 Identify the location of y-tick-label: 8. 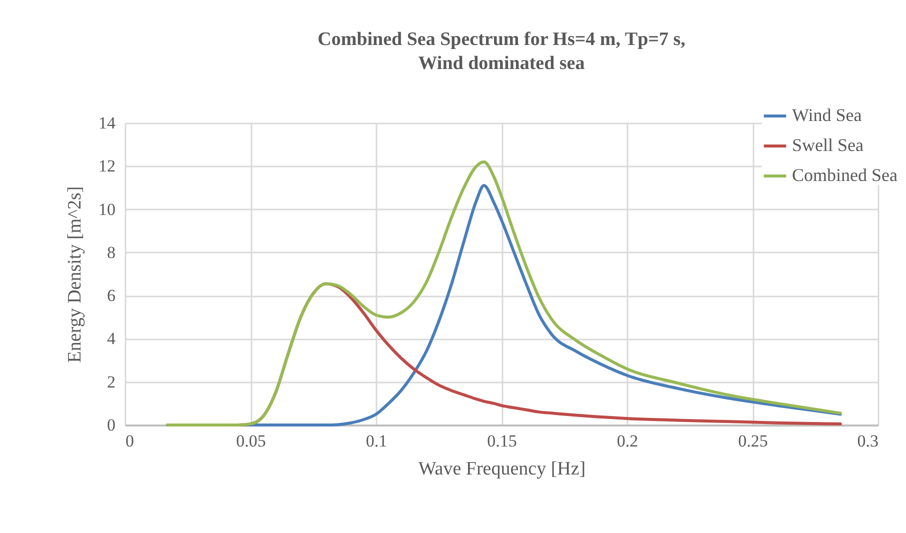
(111, 252).